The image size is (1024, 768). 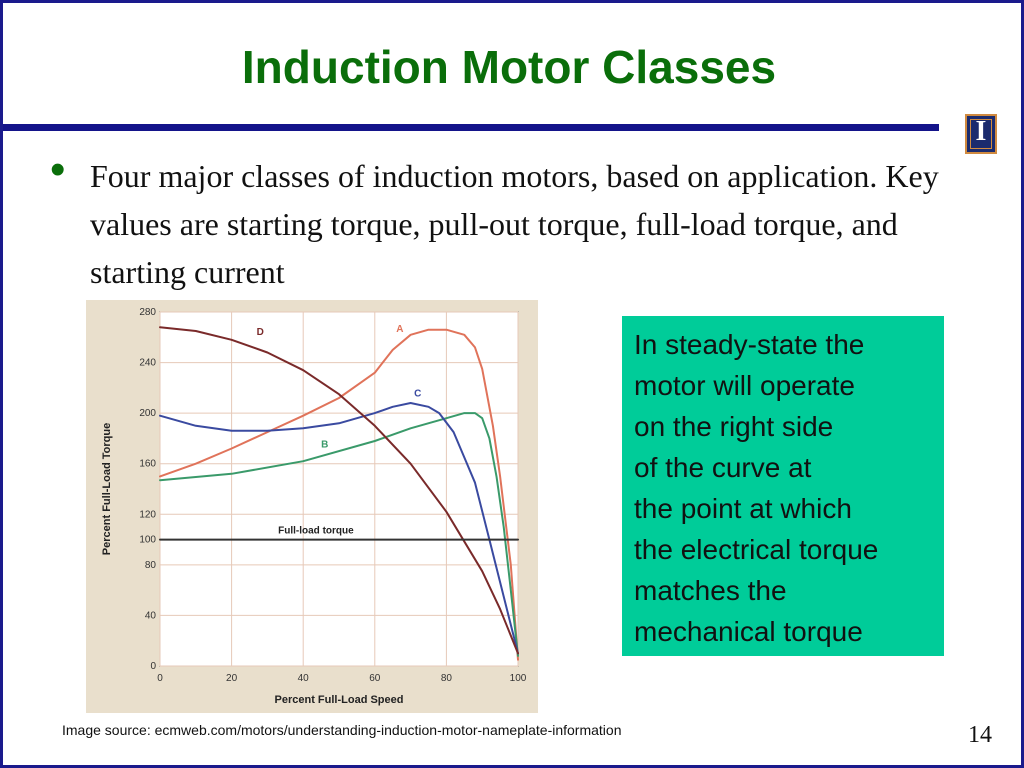 I want to click on y-tick-label: 40, so click(x=151, y=615).